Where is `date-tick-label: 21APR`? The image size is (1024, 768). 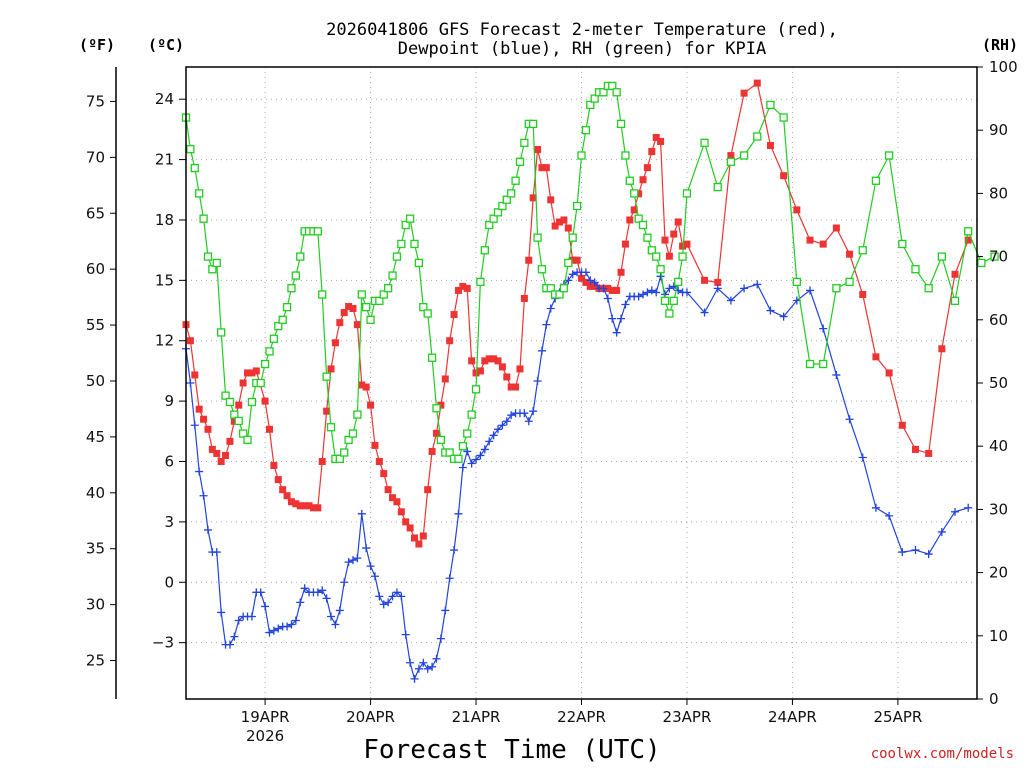 date-tick-label: 21APR is located at coordinates (476, 717).